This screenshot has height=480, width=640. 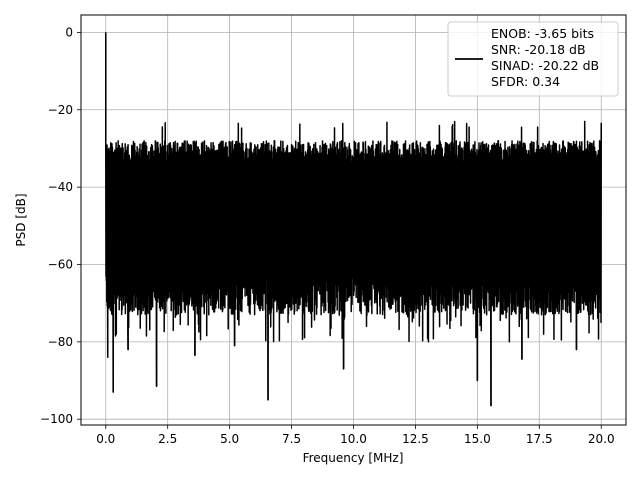 What do you see at coordinates (69, 32) in the screenshot?
I see `y-tick-label: 0` at bounding box center [69, 32].